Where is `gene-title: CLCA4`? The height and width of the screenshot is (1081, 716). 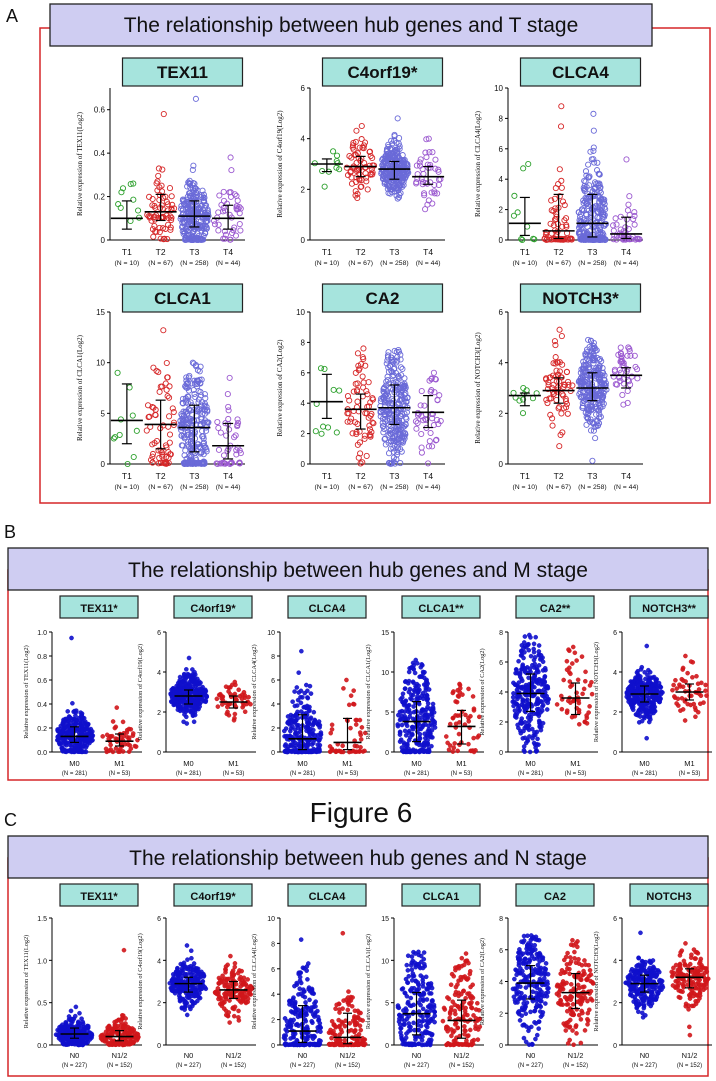 gene-title: CLCA4 is located at coordinates (328, 609).